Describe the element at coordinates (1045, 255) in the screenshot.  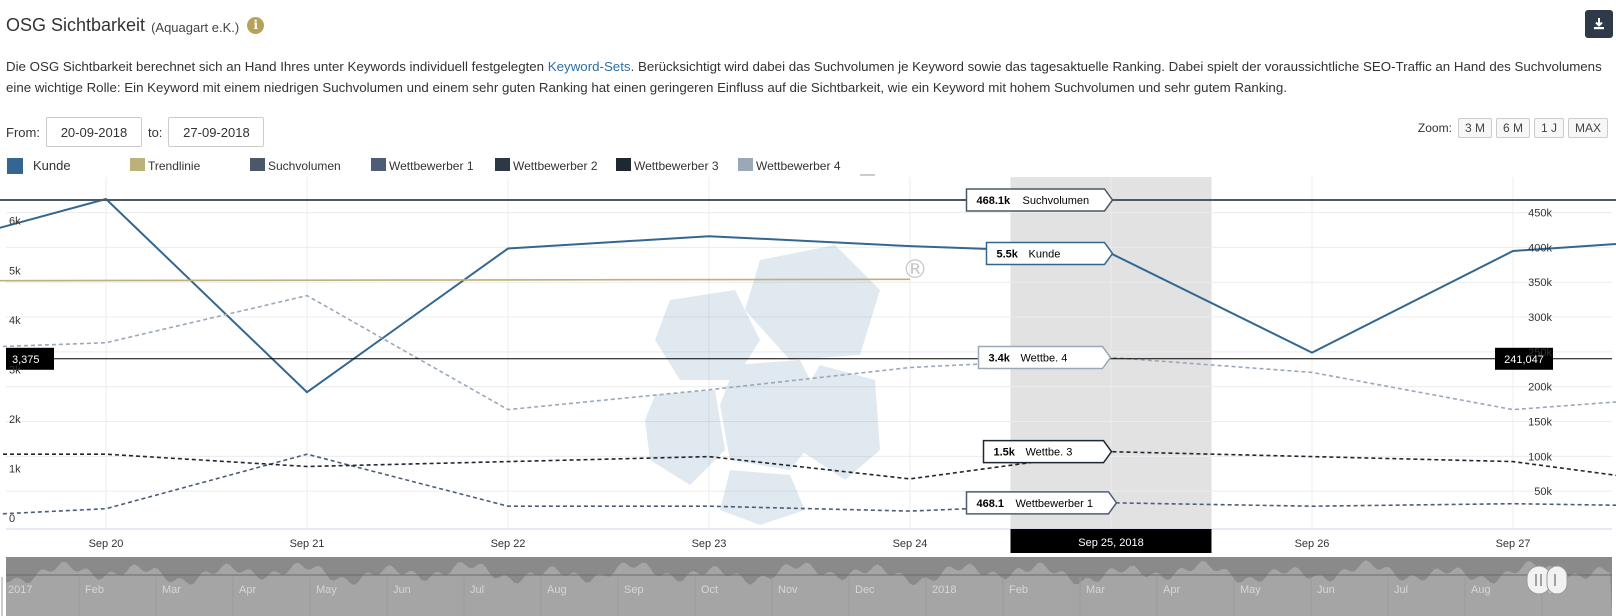
I see `tooltip-label: Kunde` at that location.